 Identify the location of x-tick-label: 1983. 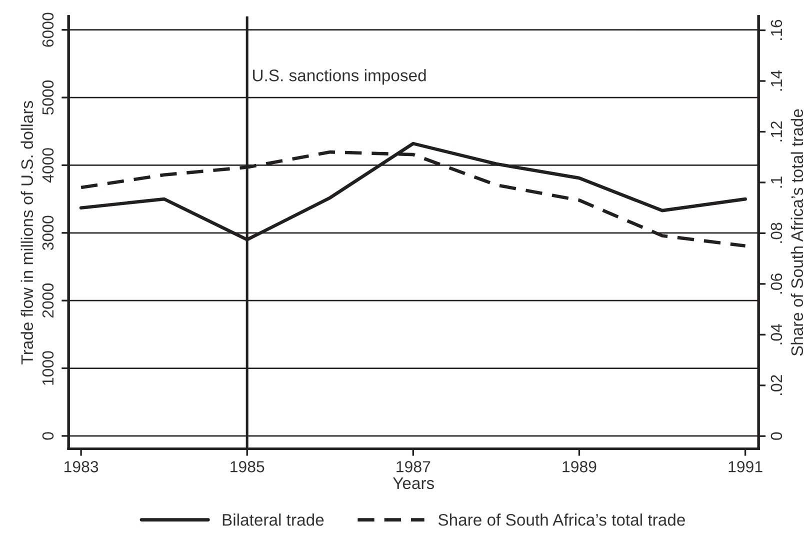
(81, 466).